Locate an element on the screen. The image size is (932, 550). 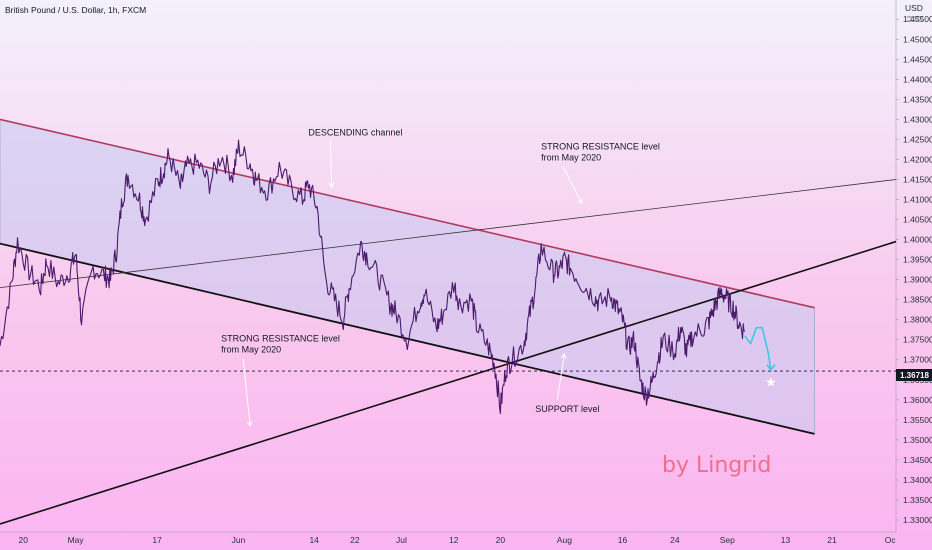
resistance-bottom-arrowhead is located at coordinates (249, 424).